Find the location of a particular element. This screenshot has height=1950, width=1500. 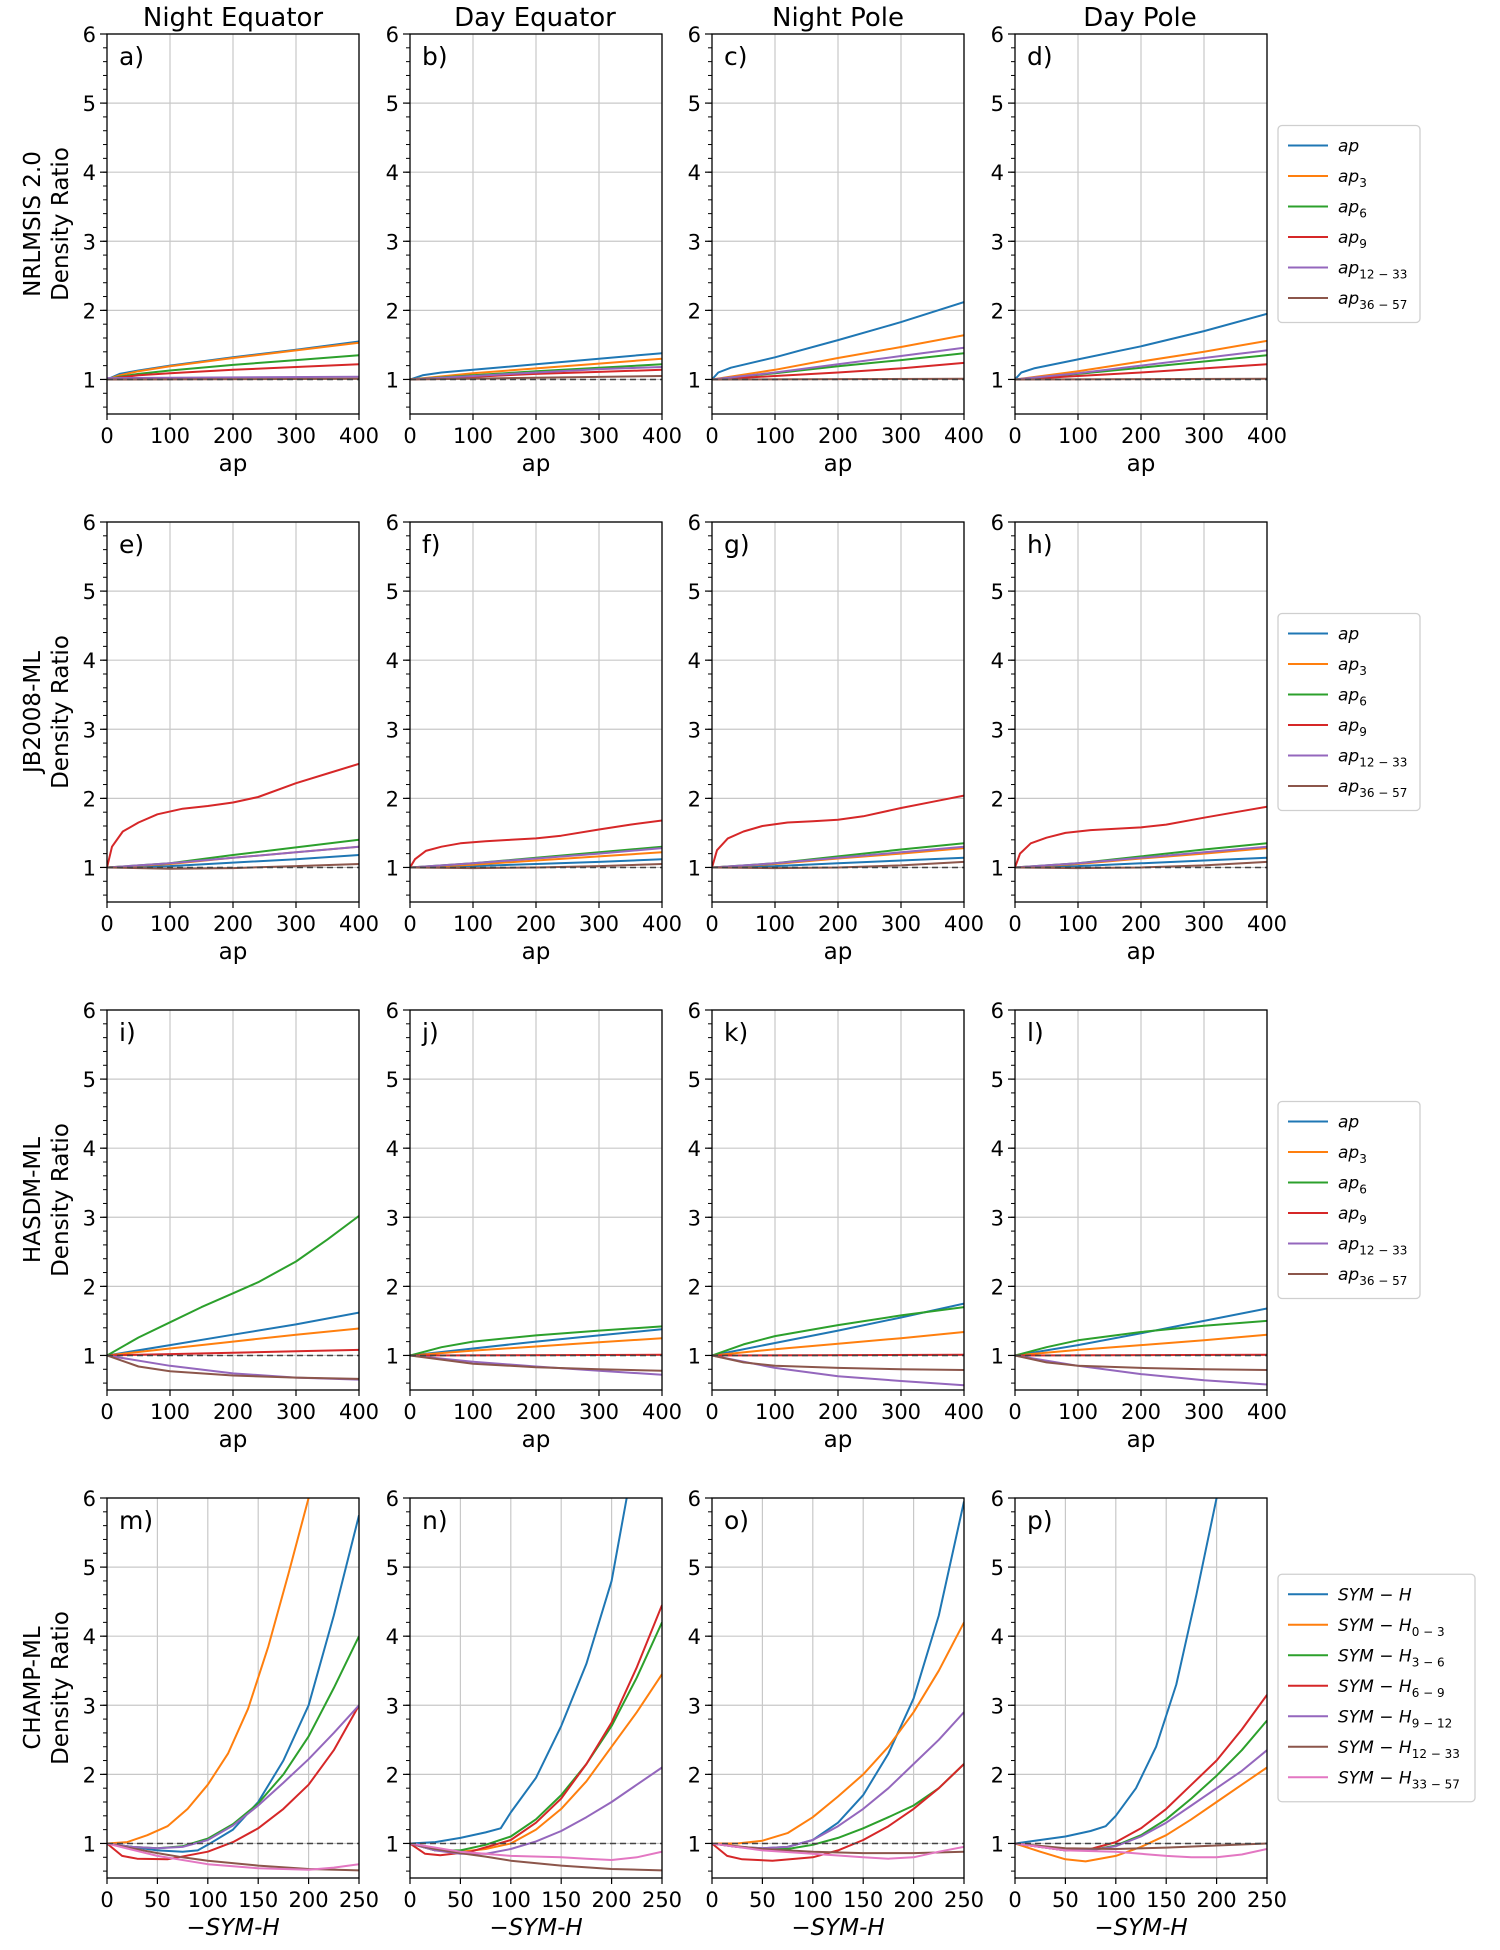

legend-entry: SYM − H is located at coordinates (1375, 1595).